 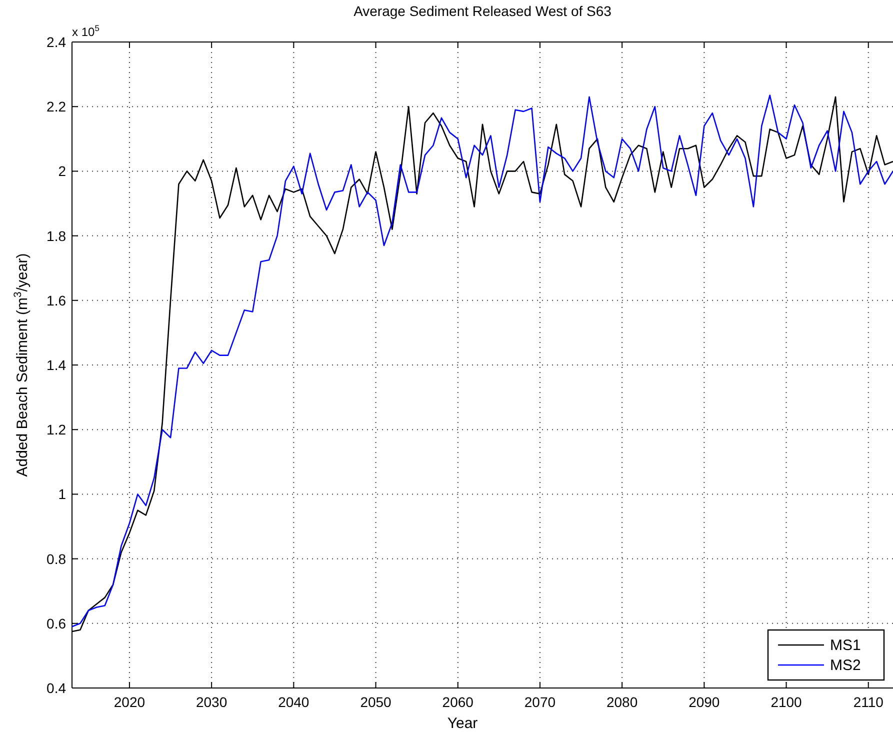 What do you see at coordinates (56, 623) in the screenshot?
I see `y-tick-label: 0.6` at bounding box center [56, 623].